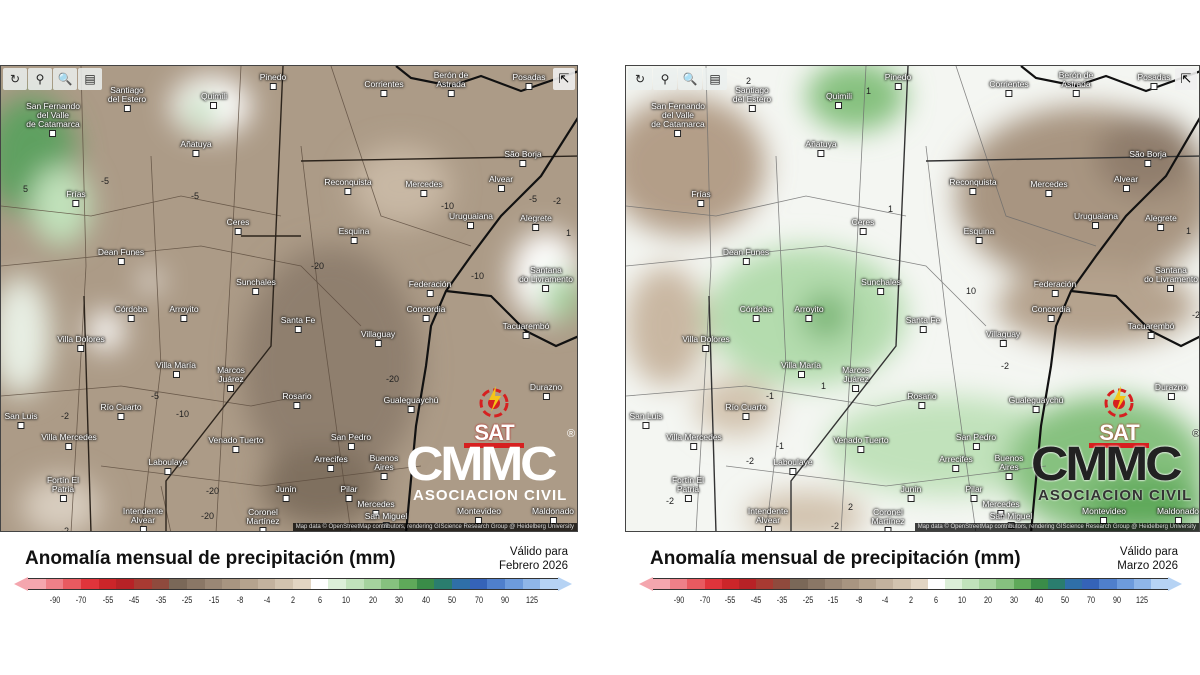  I want to click on colorbar-tick-label: -8, so click(240, 600).